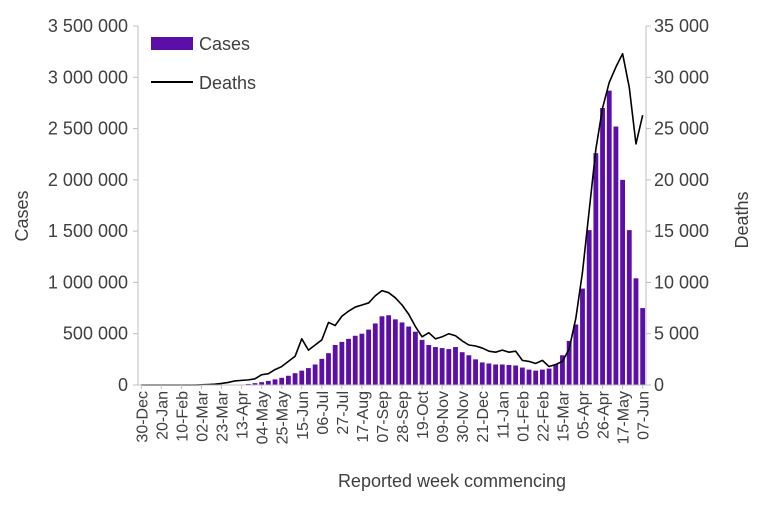 The image size is (764, 507). Describe the element at coordinates (503, 415) in the screenshot. I see `x-tick-label: 11-Jan` at that location.